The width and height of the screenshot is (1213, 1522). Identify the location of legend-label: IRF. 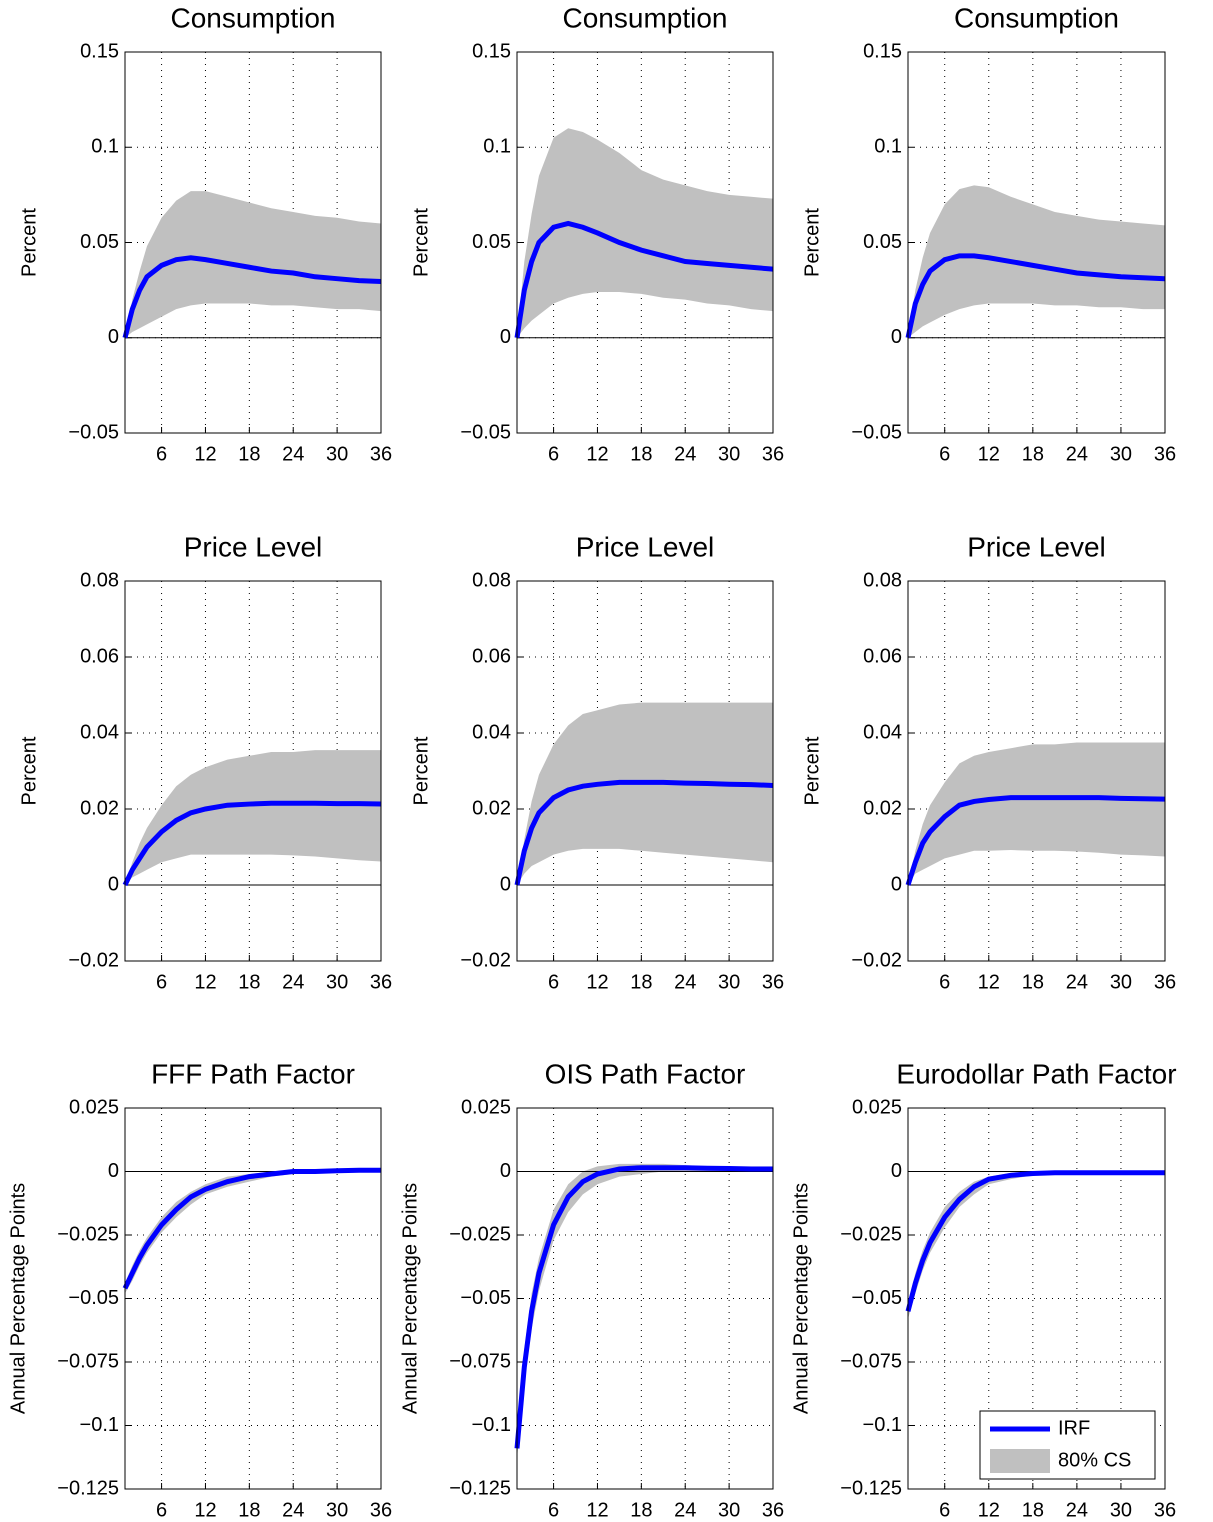
(1074, 1428).